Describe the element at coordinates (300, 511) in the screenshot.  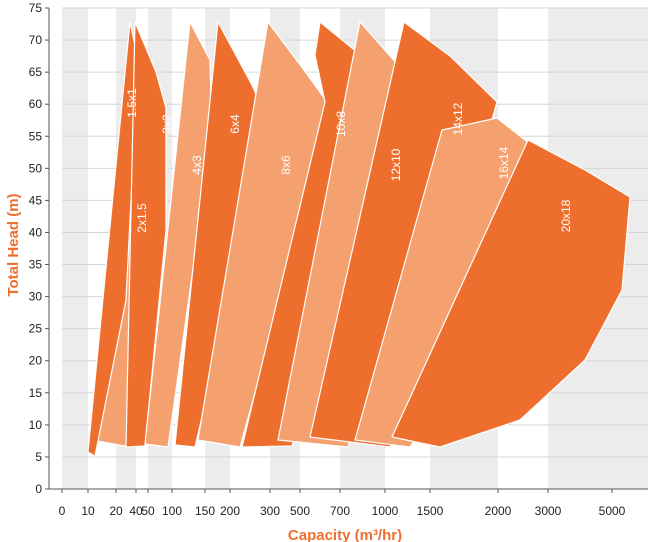
I see `x-tick-label: 500` at that location.